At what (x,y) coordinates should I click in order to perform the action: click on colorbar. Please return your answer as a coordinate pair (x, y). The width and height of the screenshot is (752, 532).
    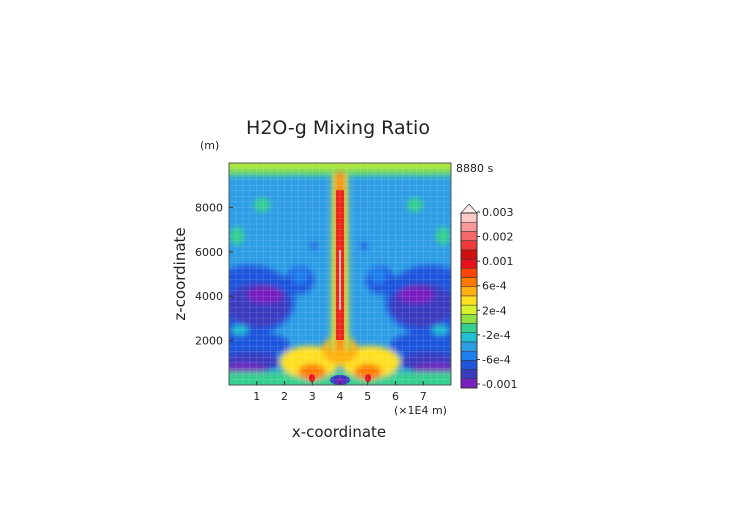
    Looking at the image, I should click on (469, 296).